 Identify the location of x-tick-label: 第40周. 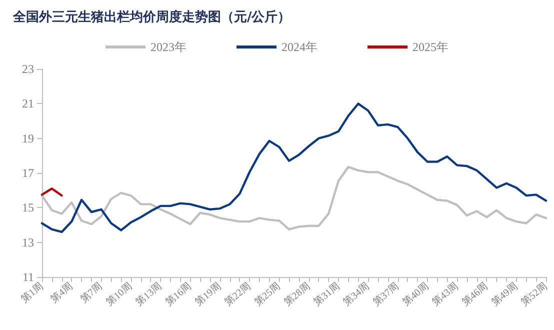
(415, 294).